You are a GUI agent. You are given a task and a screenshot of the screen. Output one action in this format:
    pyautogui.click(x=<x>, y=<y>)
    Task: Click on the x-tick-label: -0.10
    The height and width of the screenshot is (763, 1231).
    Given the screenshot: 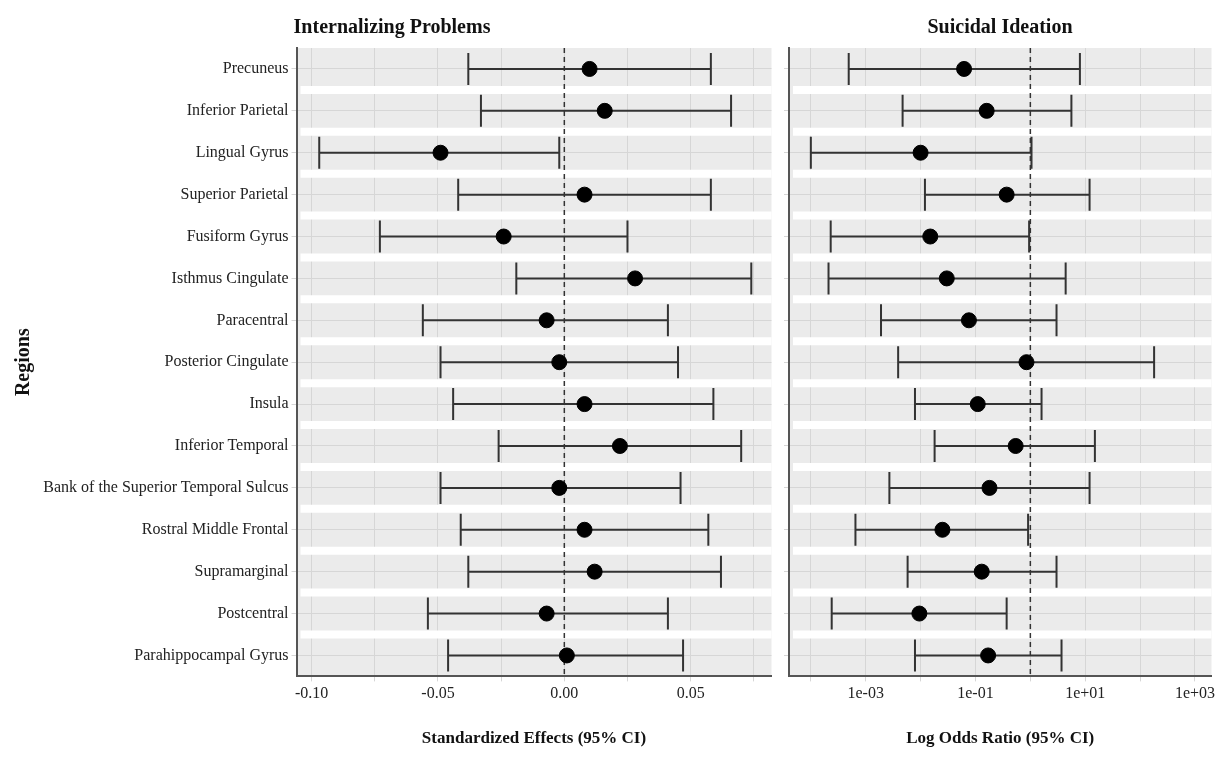 What is the action you would take?
    pyautogui.click(x=312, y=693)
    